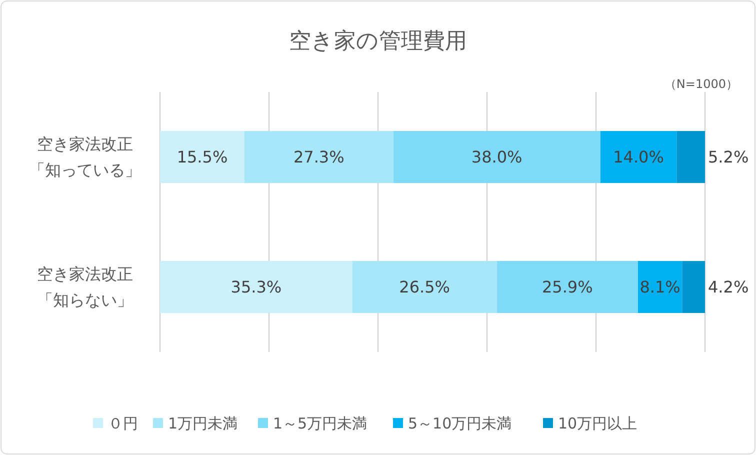 The height and width of the screenshot is (455, 756). I want to click on data-label: 26.5%, so click(424, 287).